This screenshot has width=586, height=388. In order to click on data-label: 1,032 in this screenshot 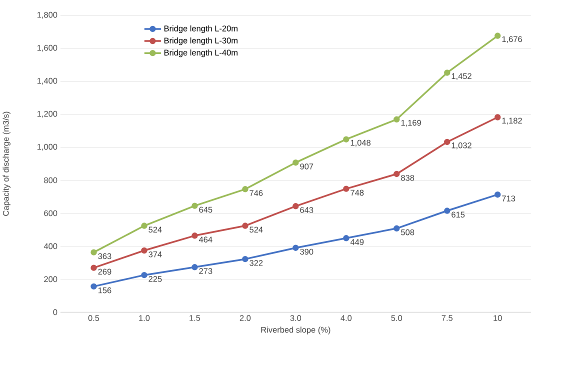, I will do `click(462, 146)`.